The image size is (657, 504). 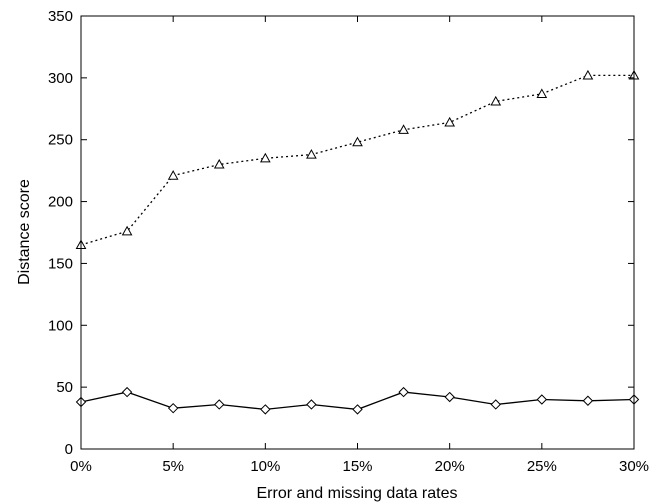 What do you see at coordinates (60, 16) in the screenshot?
I see `y-tick-label: 350` at bounding box center [60, 16].